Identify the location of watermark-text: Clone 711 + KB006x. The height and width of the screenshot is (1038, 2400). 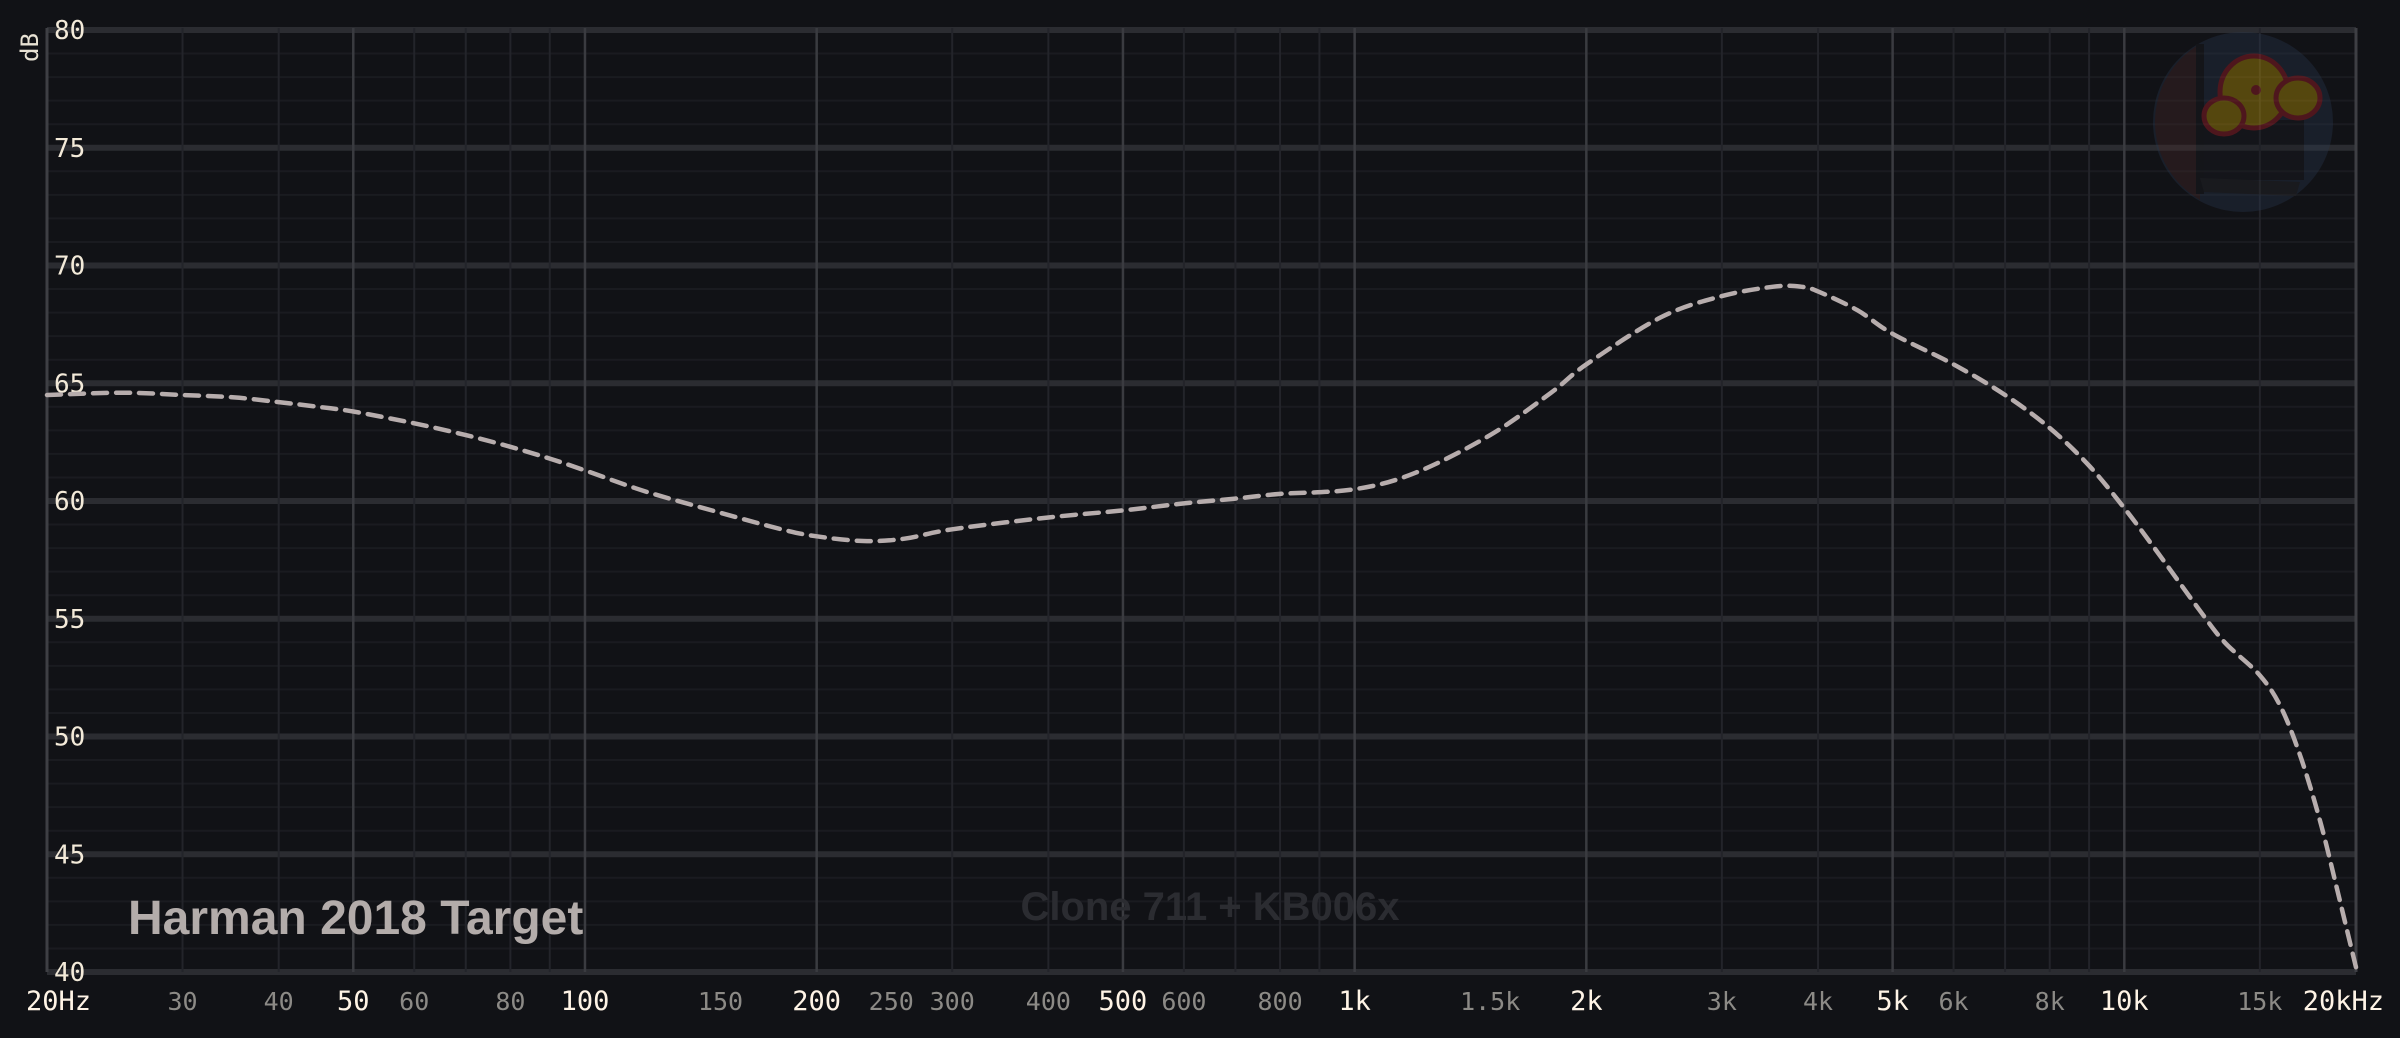
(1209, 907).